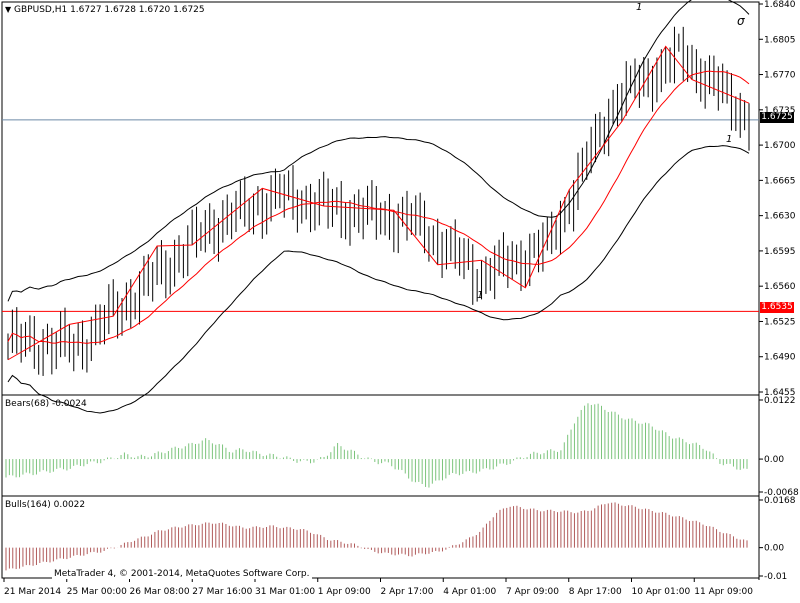  What do you see at coordinates (780, 217) in the screenshot?
I see `price-axis-label: 1.6630` at bounding box center [780, 217].